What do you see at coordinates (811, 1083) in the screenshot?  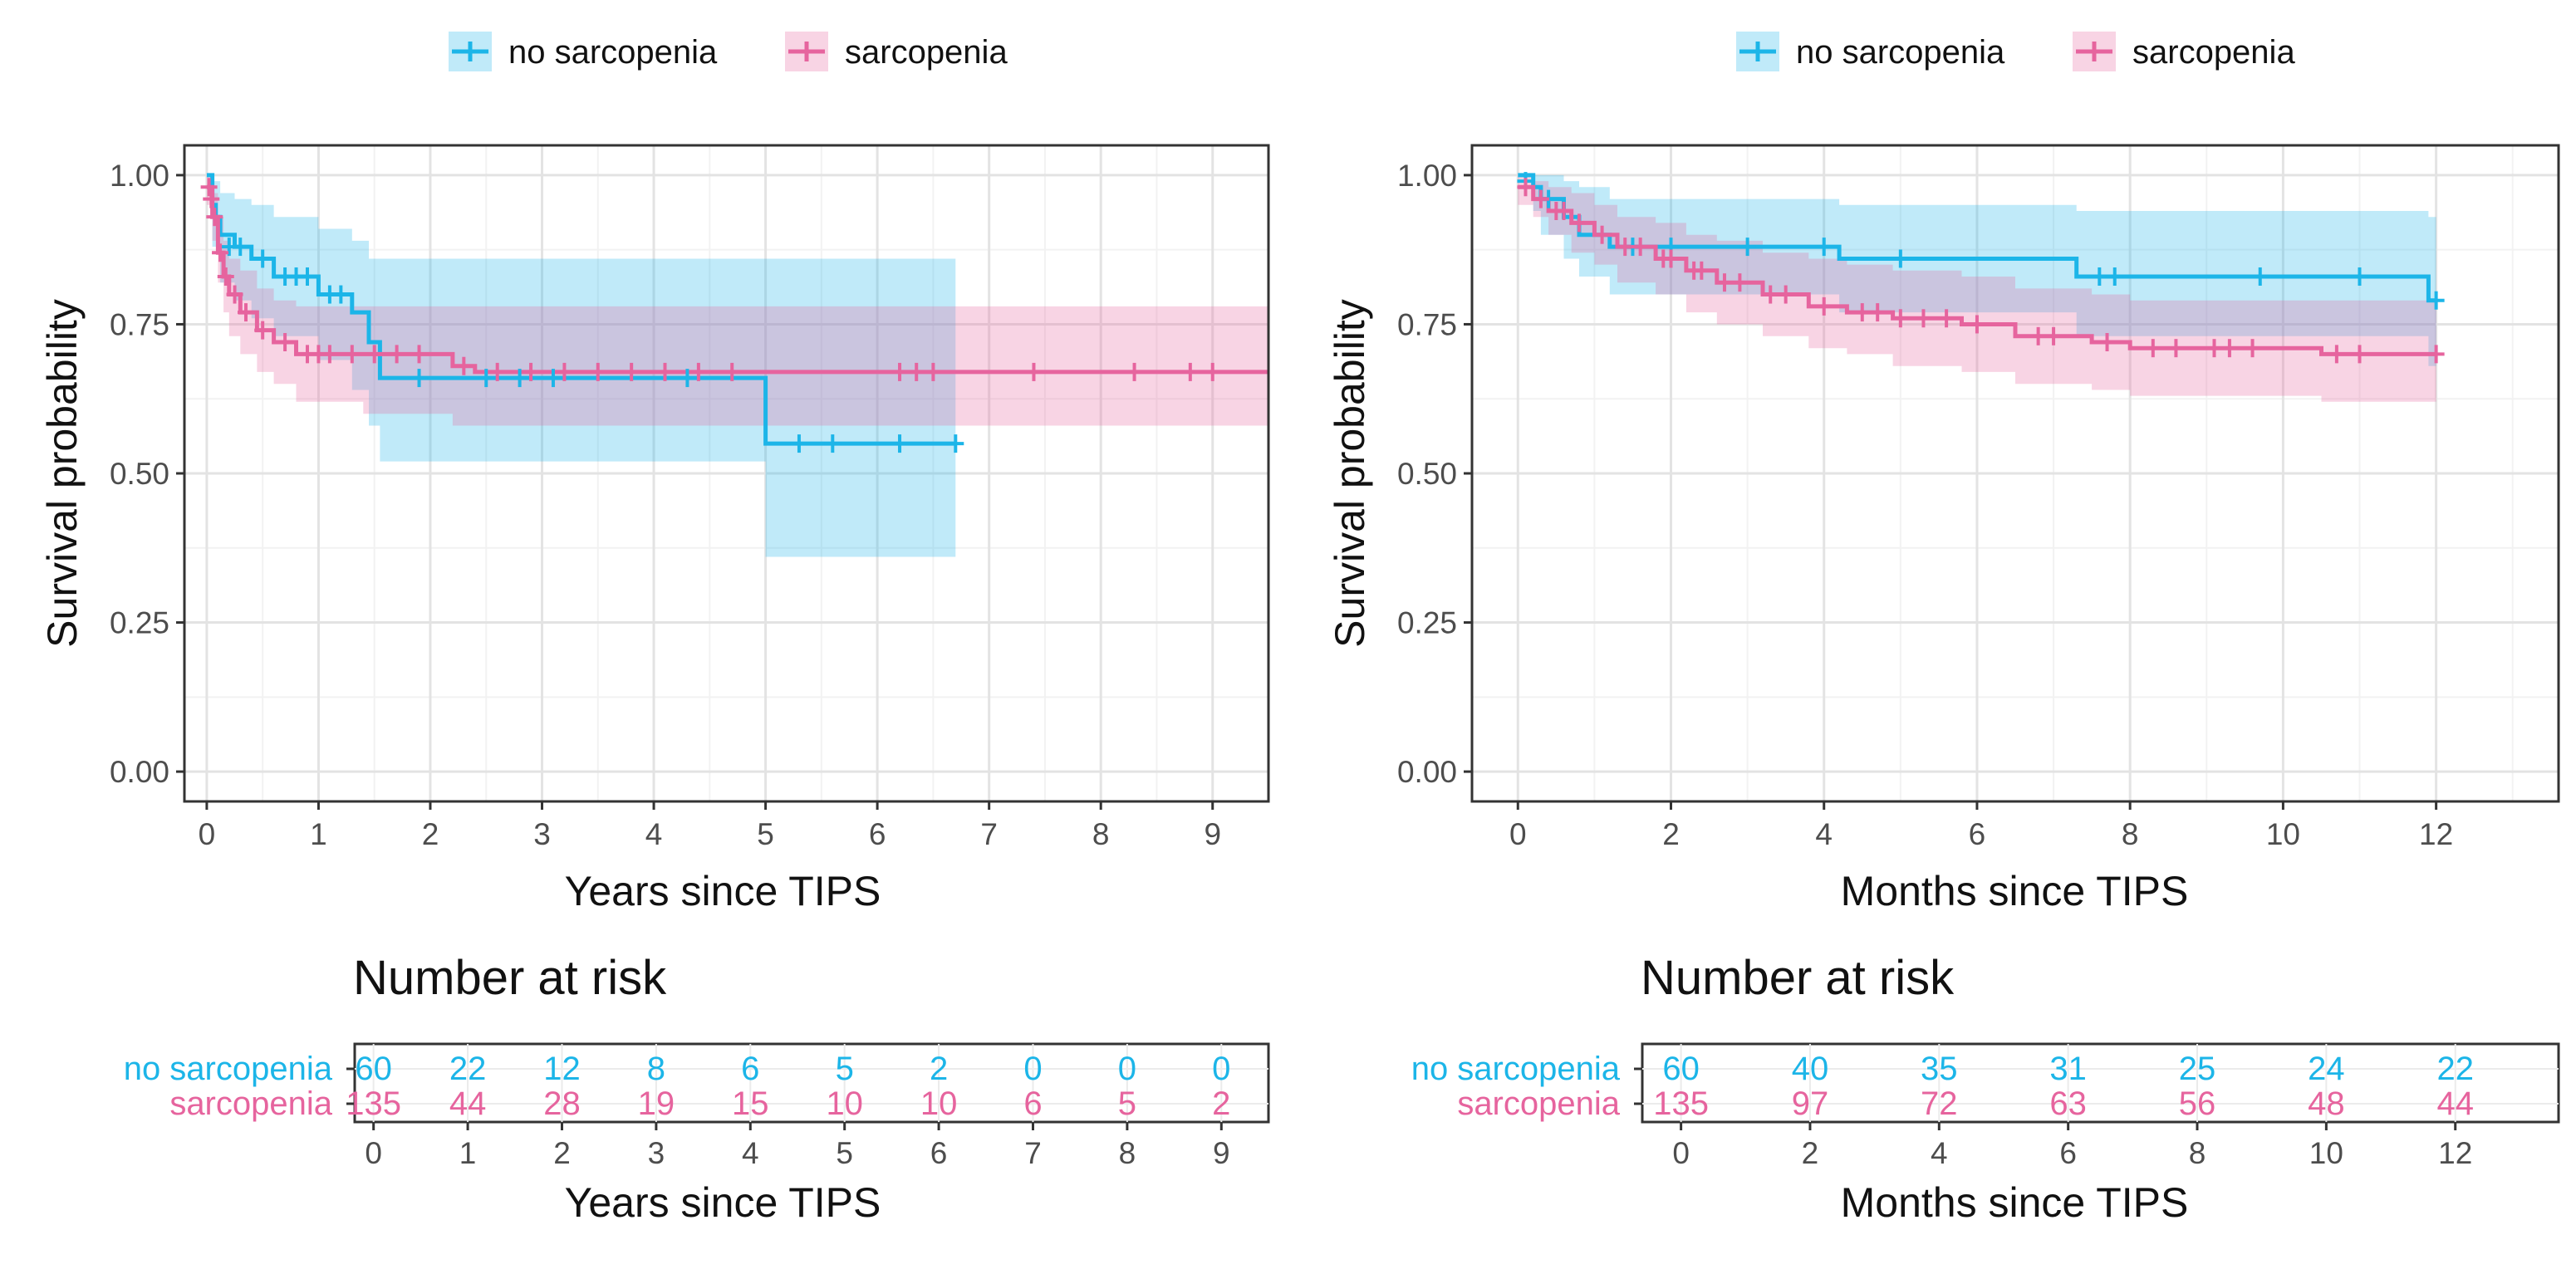 I see `risk-table-border` at bounding box center [811, 1083].